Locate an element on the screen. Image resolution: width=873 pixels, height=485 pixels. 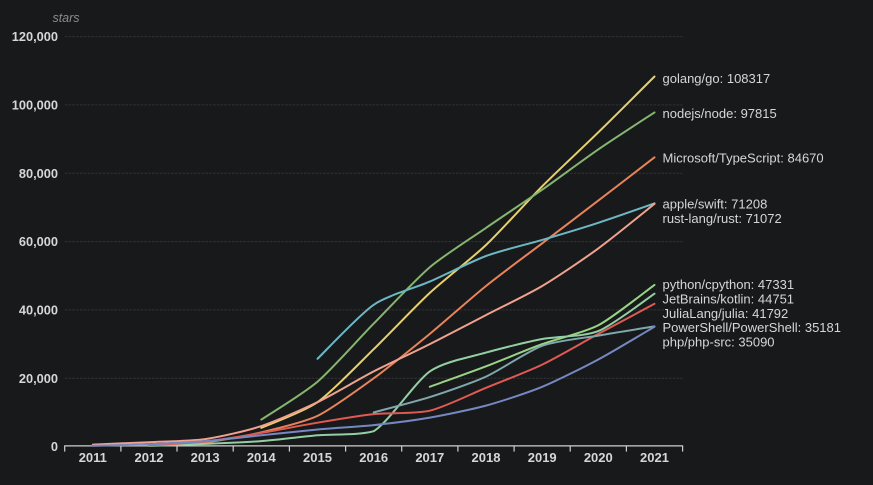
svg-text: 2014 is located at coordinates (262, 457).